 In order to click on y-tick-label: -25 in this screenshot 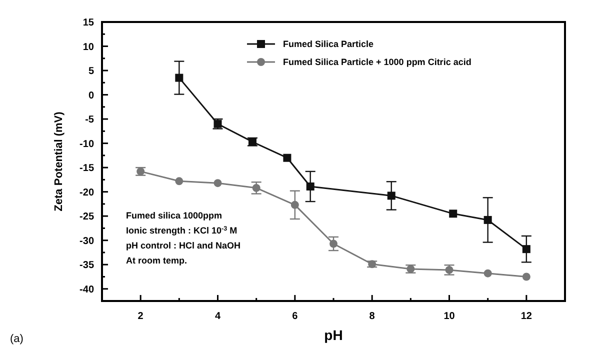, I will do `click(87, 217)`.